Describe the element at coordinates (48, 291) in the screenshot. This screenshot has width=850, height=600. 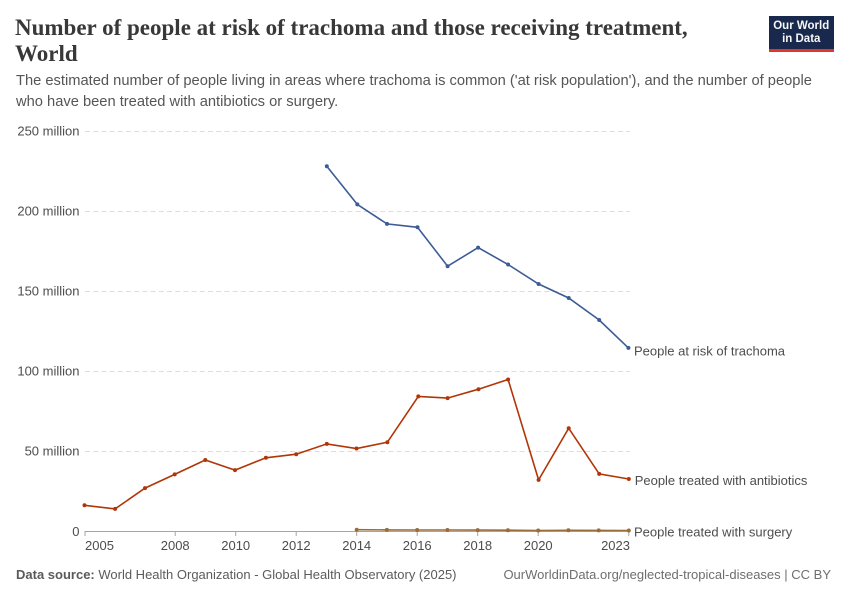
I see `svg-text: 150 million` at that location.